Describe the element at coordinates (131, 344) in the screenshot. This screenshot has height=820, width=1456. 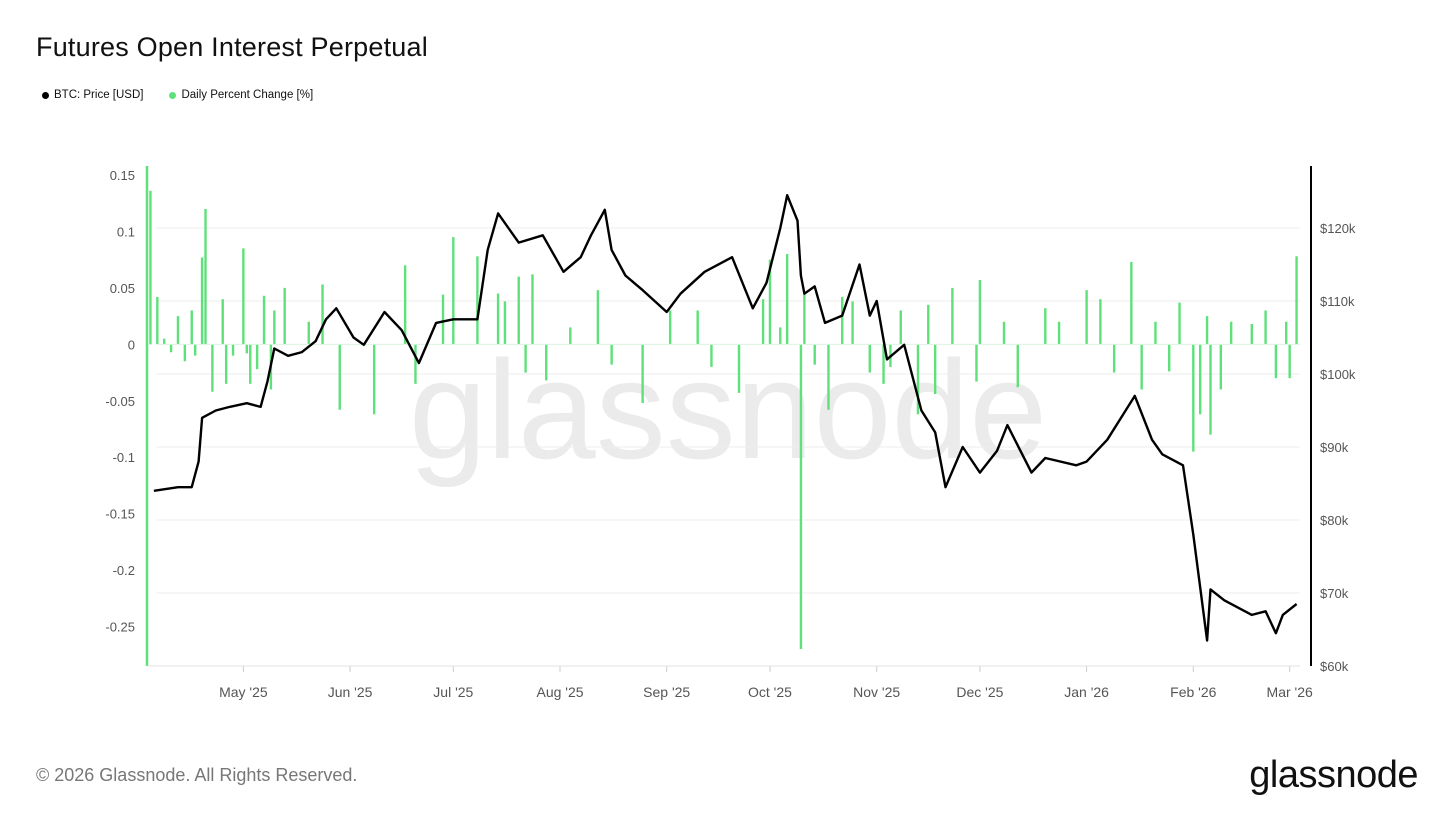
I see `left-tick-label: 0` at that location.